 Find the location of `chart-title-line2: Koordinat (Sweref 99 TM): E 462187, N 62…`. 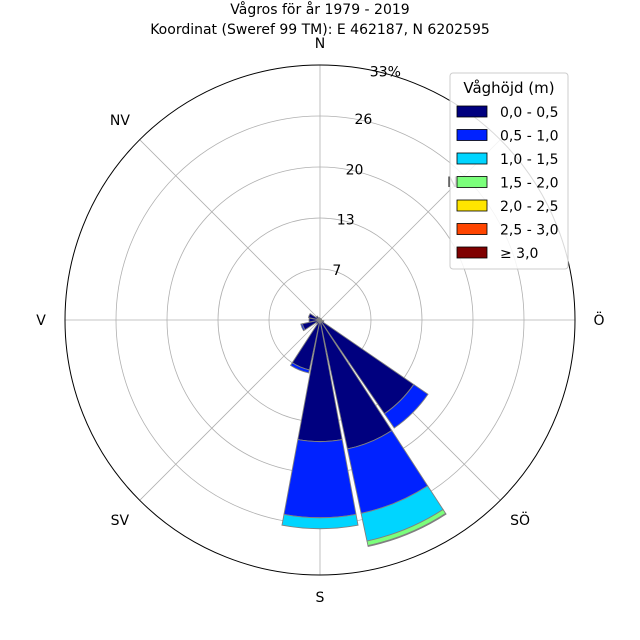

chart-title-line2: Koordinat (Sweref 99 TM): E 462187, N 62… is located at coordinates (320, 30).